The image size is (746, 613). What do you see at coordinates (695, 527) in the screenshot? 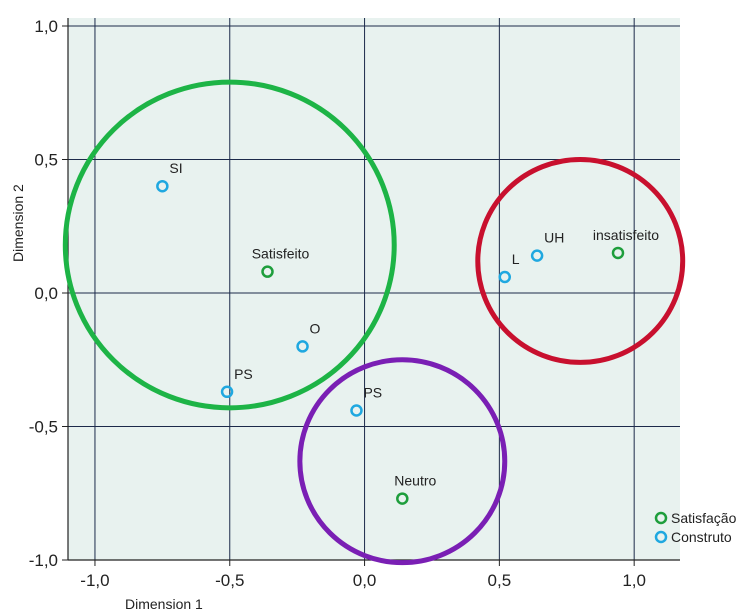
I see `legend: Satisfação Construto` at bounding box center [695, 527].